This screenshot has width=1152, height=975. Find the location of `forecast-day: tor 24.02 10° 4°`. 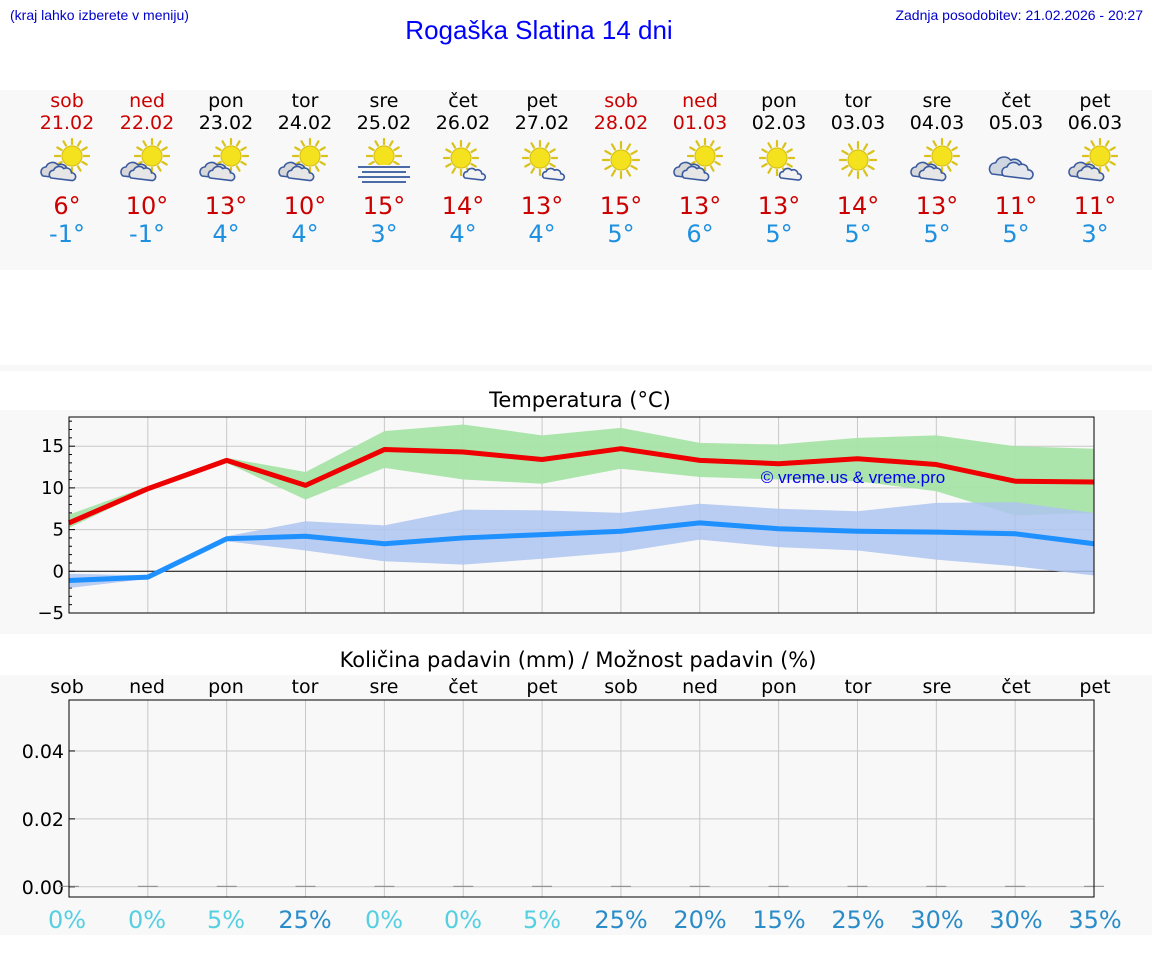

forecast-day: tor 24.02 10° 4° is located at coordinates (305, 169).